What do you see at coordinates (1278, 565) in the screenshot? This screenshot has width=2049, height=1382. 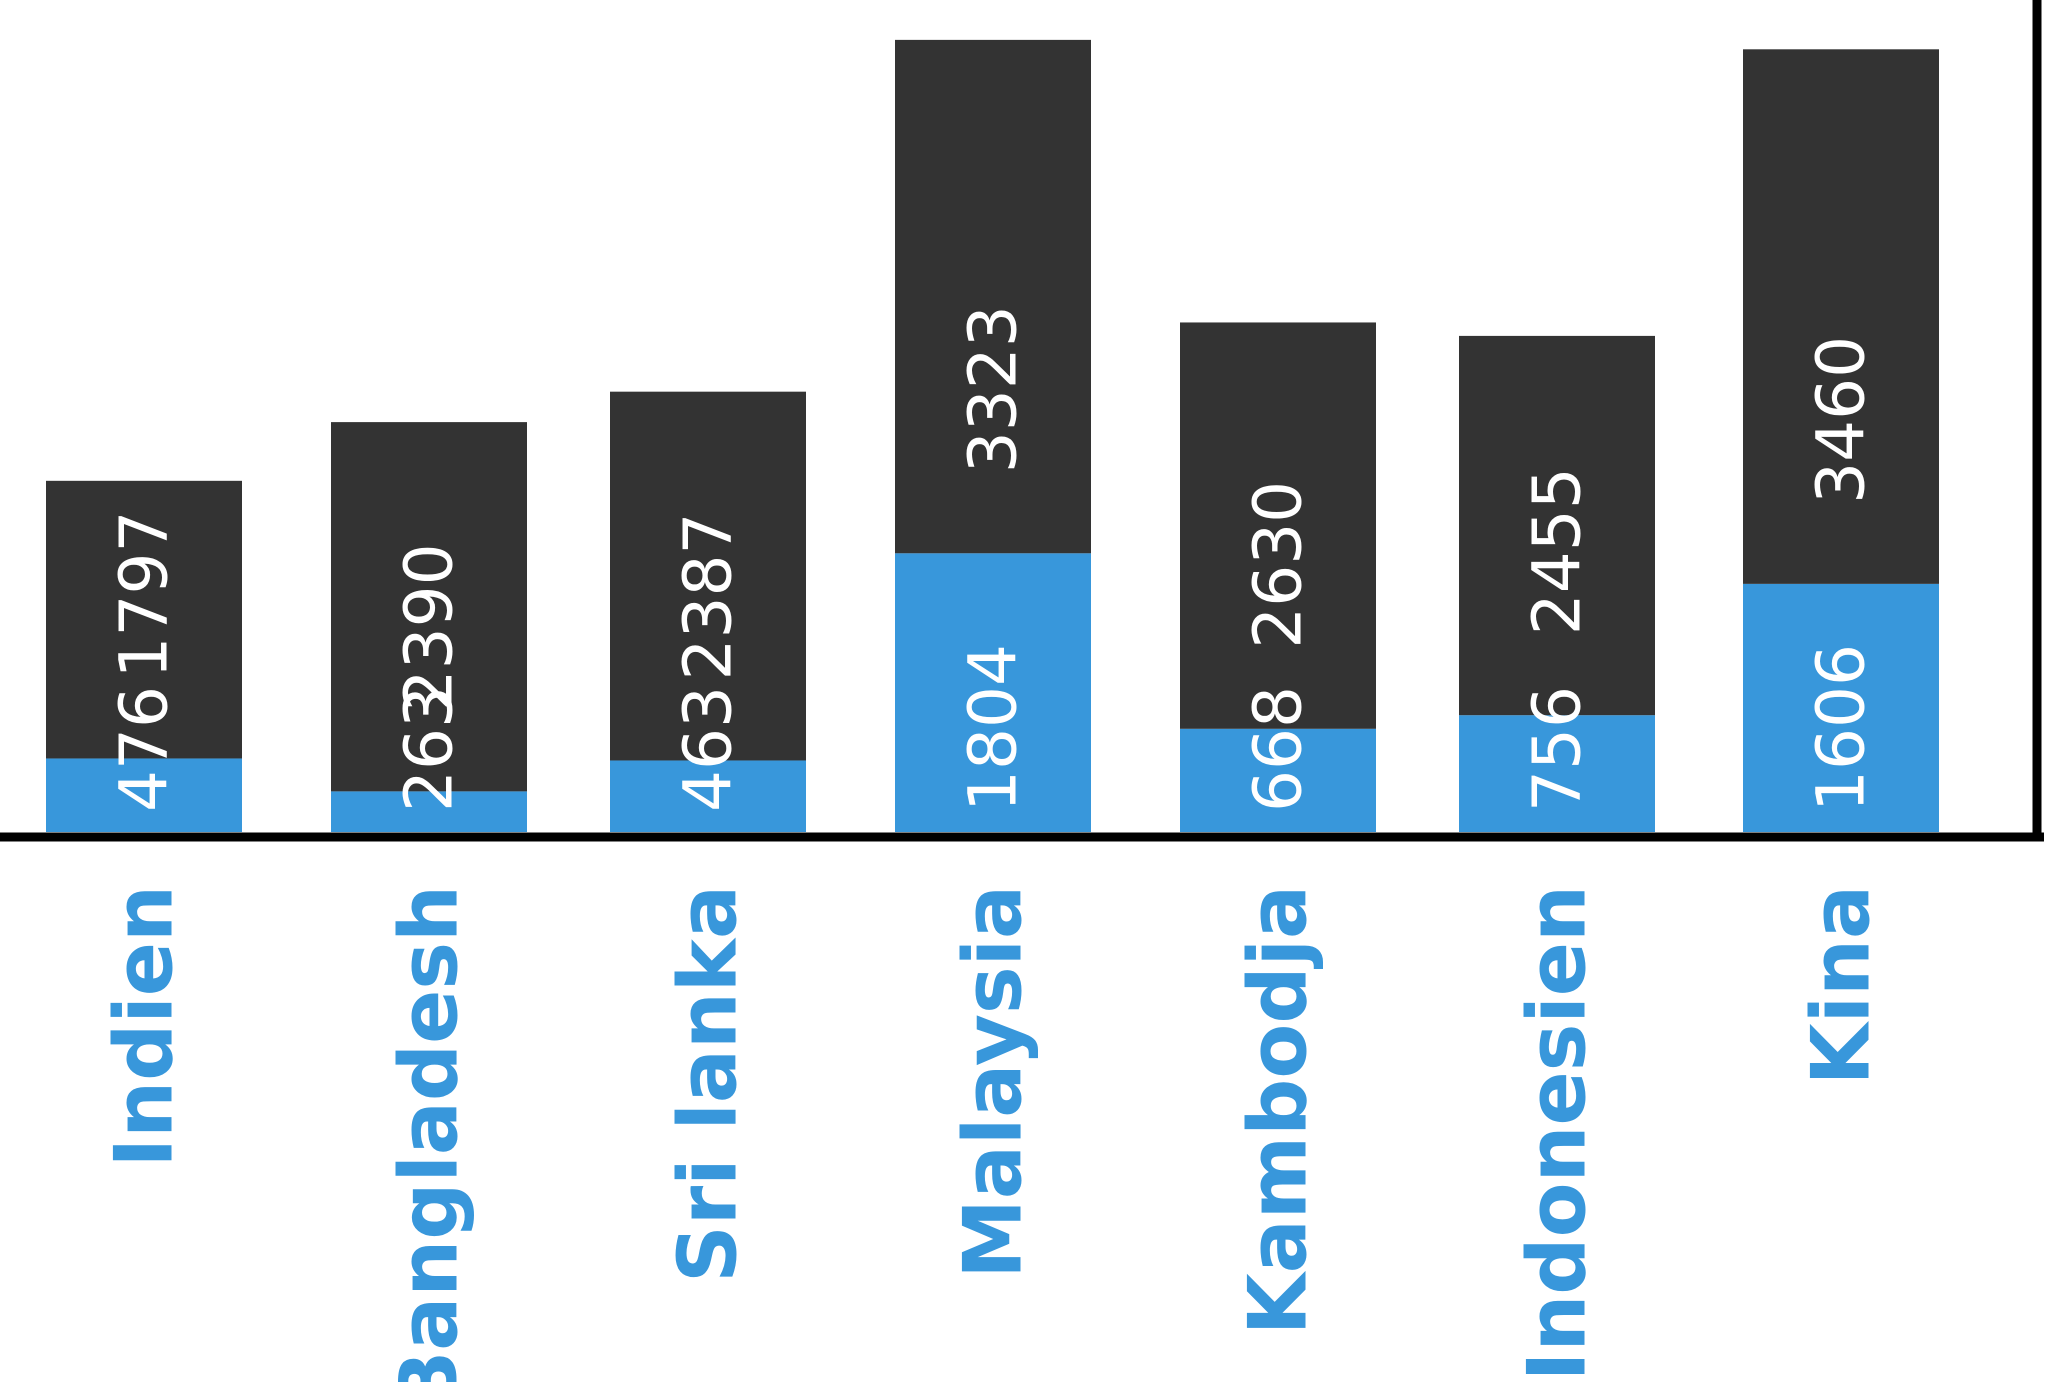 I see `value-label-top-4: 2630` at bounding box center [1278, 565].